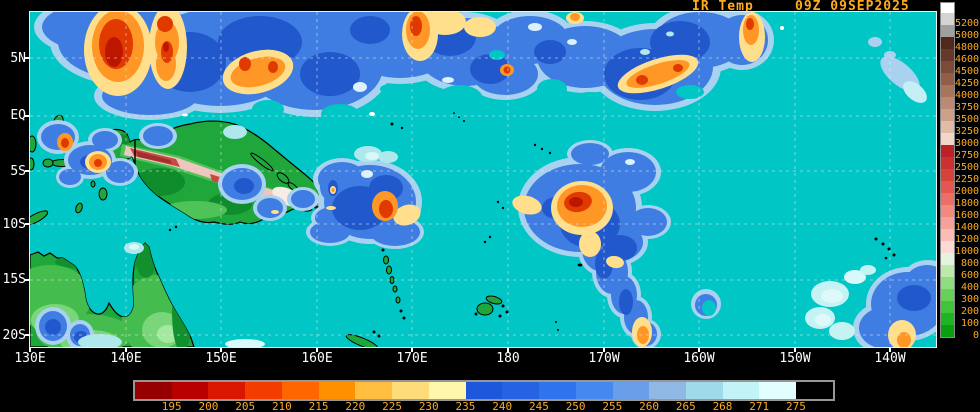 This screenshot has height=412, width=980. What do you see at coordinates (649, 406) in the screenshot?
I see `temperature-scale-label: 260` at bounding box center [649, 406].